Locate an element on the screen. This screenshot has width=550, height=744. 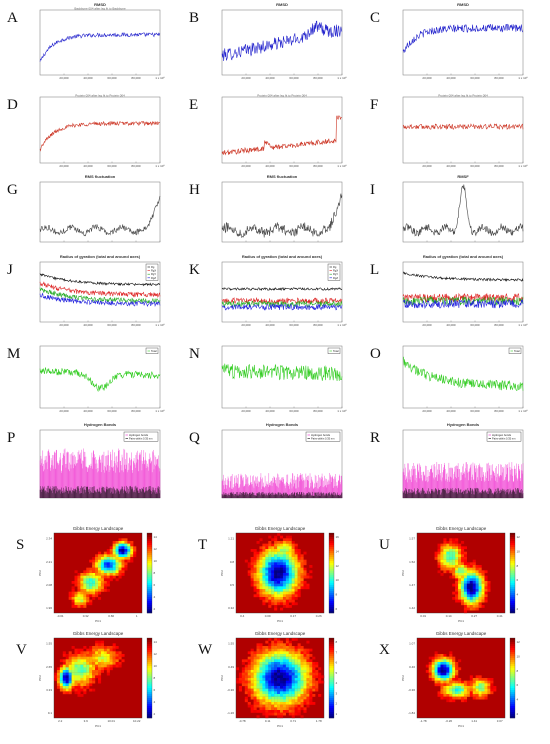
x-tick-label: 60,000 is located at coordinates (475, 325).